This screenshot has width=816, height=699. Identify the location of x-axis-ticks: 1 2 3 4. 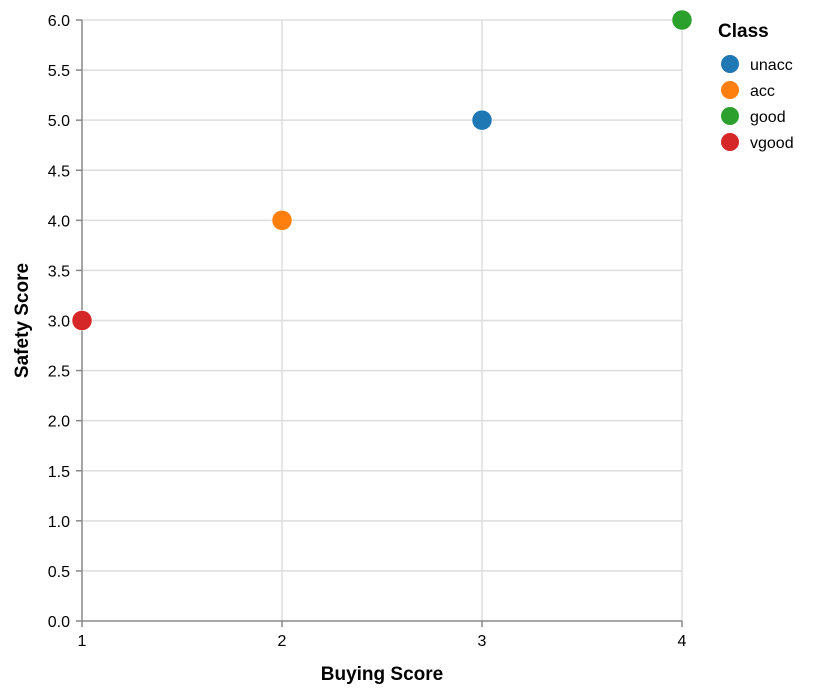
(382, 635).